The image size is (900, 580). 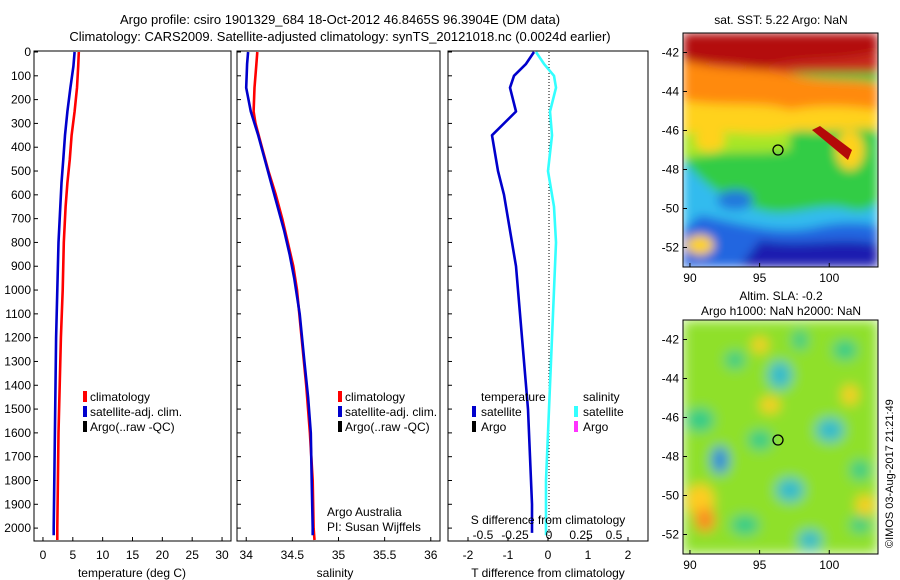 I want to click on depth-tick-label: 1300, so click(x=17, y=361).